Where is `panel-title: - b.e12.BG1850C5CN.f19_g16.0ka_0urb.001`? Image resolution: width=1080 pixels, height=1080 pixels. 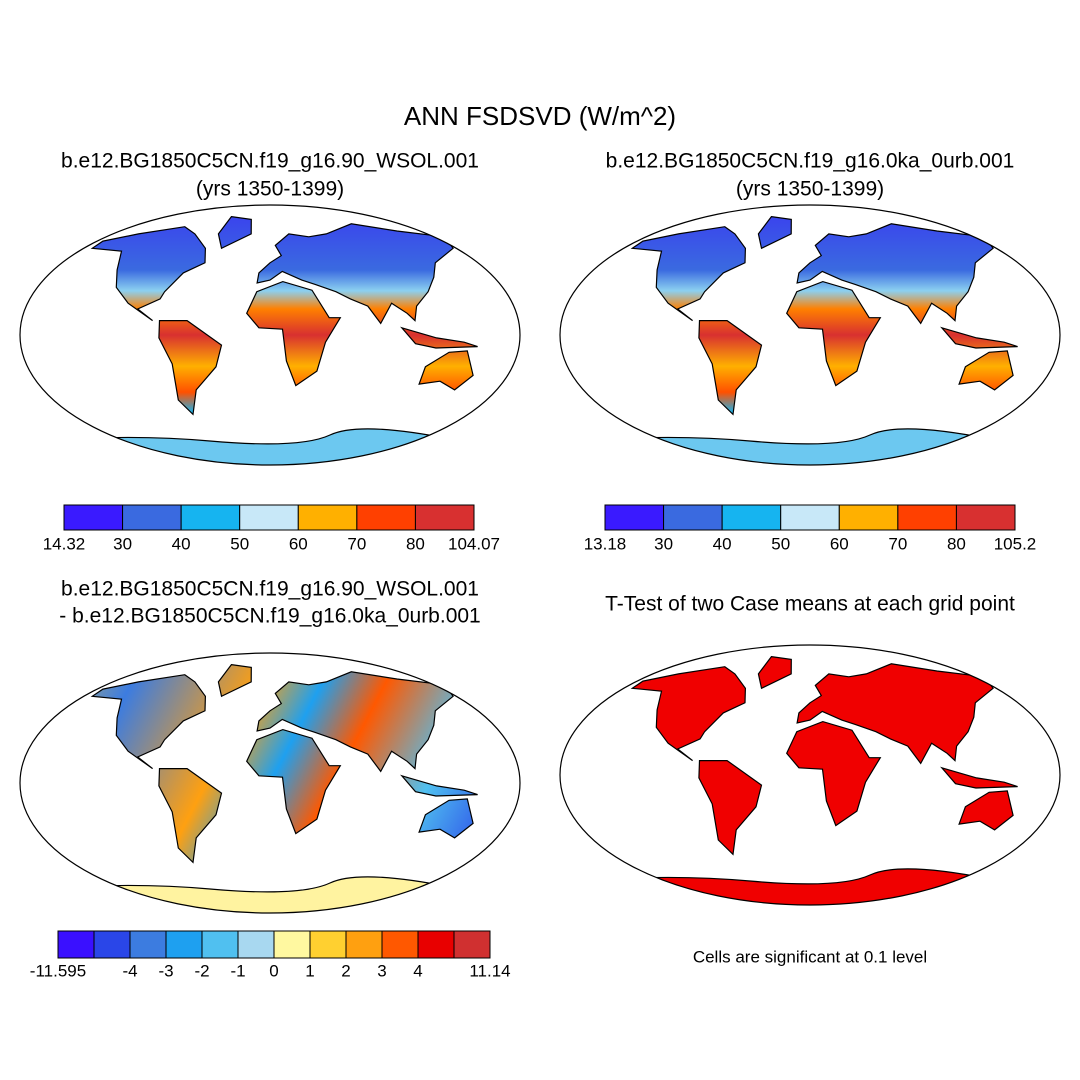 panel-title: - b.e12.BG1850C5CN.f19_g16.0ka_0urb.001 is located at coordinates (269, 616).